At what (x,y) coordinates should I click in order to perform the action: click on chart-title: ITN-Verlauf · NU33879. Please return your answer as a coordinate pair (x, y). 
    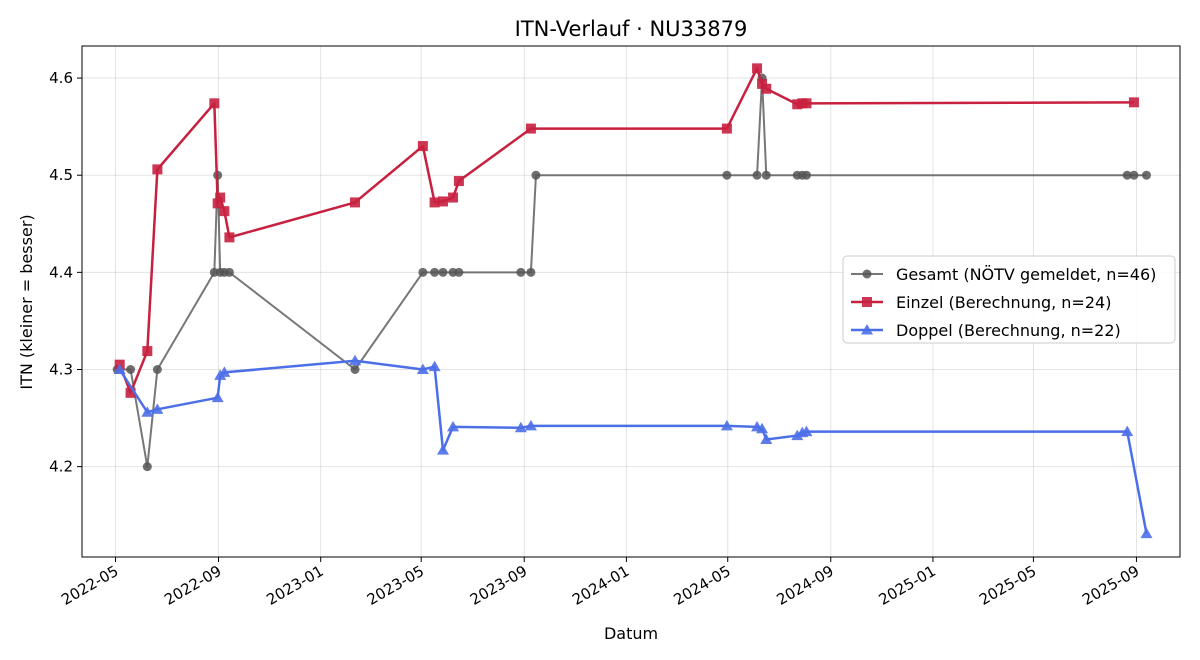
    Looking at the image, I should click on (631, 29).